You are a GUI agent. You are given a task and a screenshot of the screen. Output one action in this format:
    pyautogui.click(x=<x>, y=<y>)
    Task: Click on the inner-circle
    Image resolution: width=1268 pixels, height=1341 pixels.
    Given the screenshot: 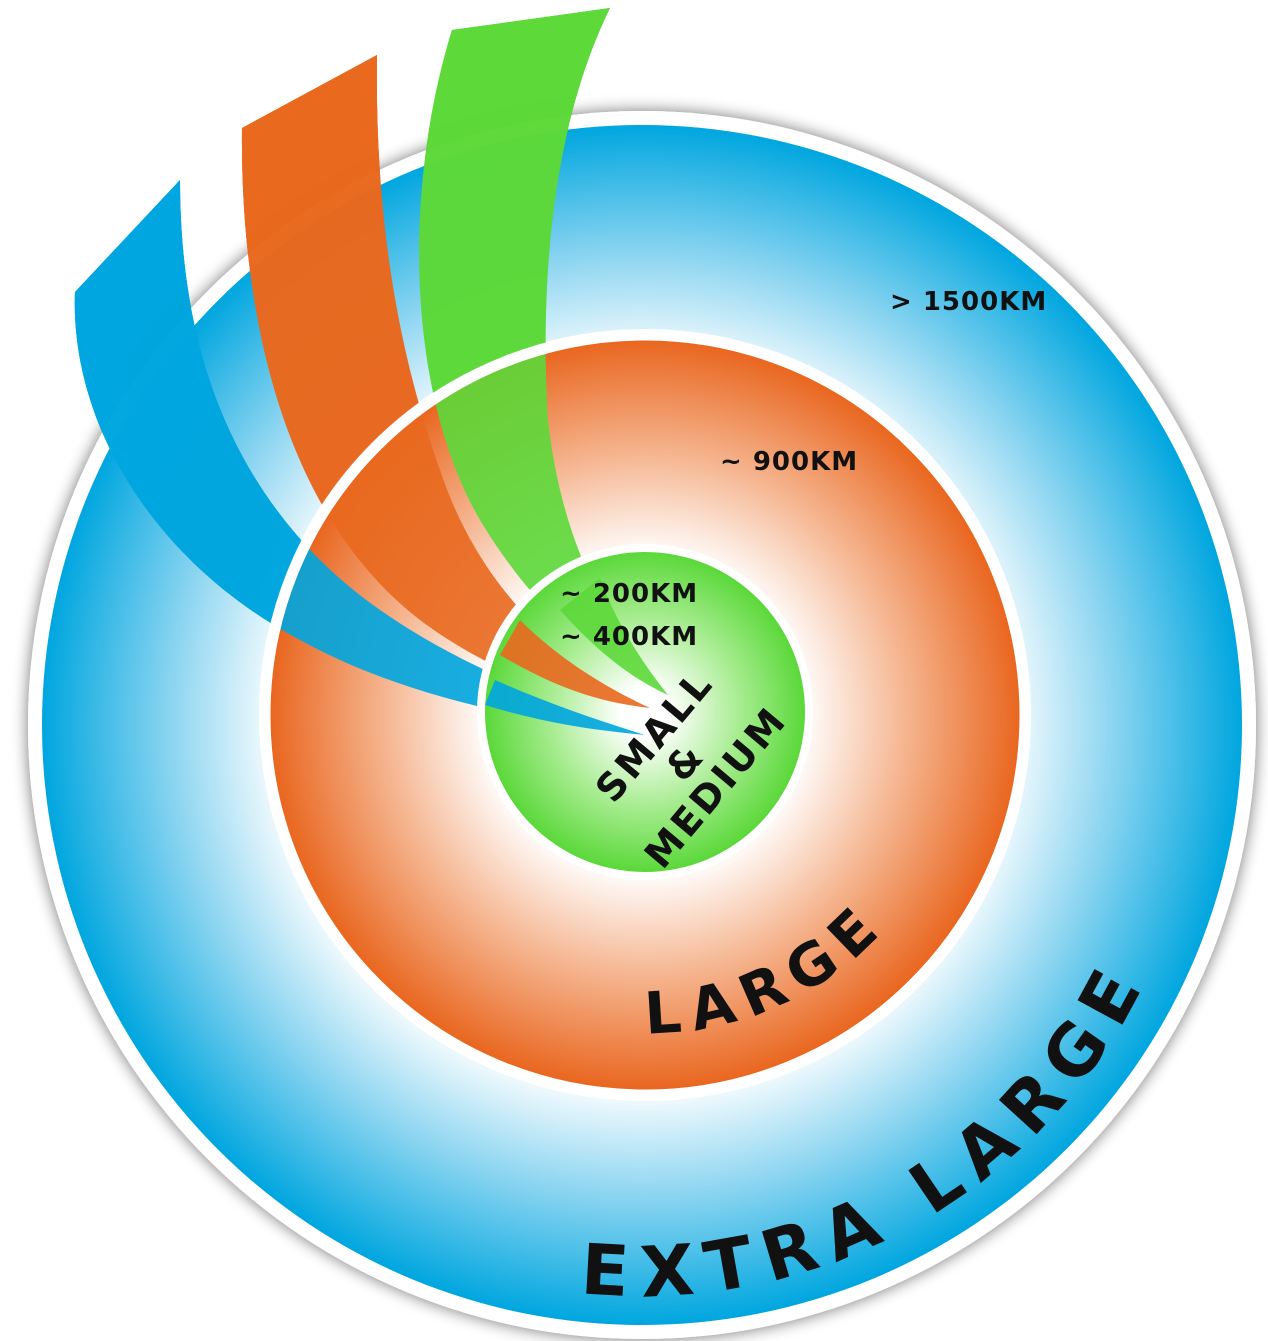 What is the action you would take?
    pyautogui.click(x=645, y=712)
    